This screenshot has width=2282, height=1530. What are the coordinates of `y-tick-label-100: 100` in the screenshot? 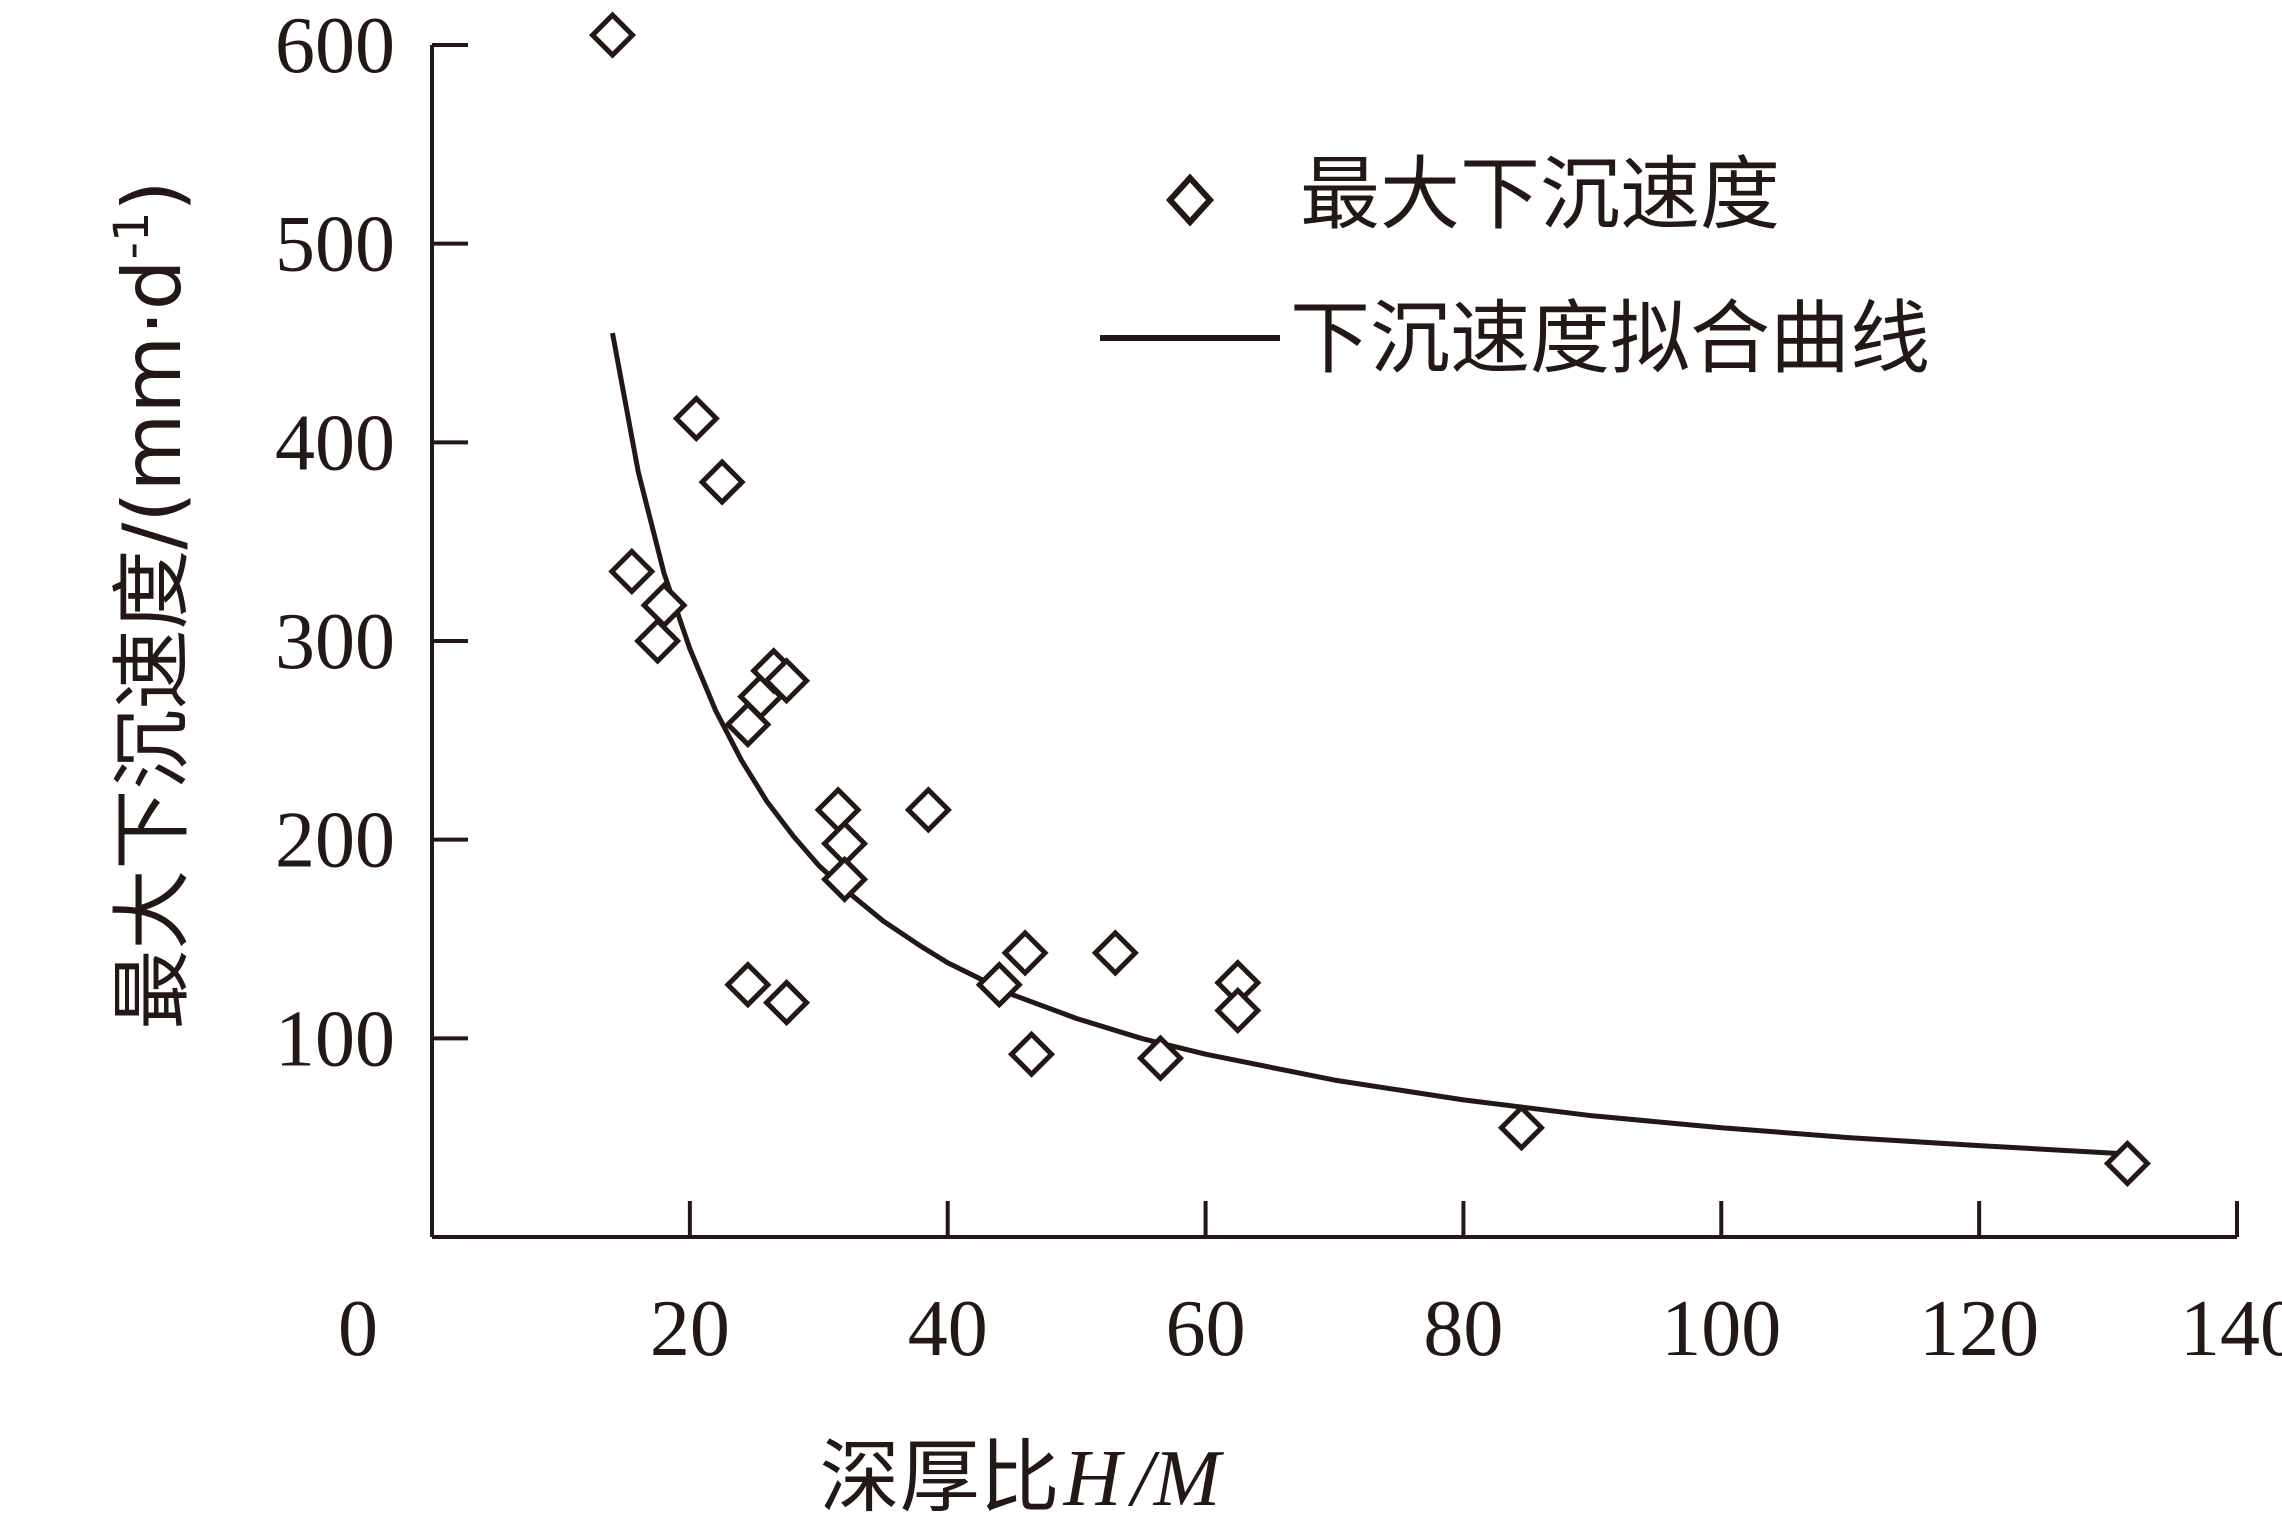 It's located at (335, 1039).